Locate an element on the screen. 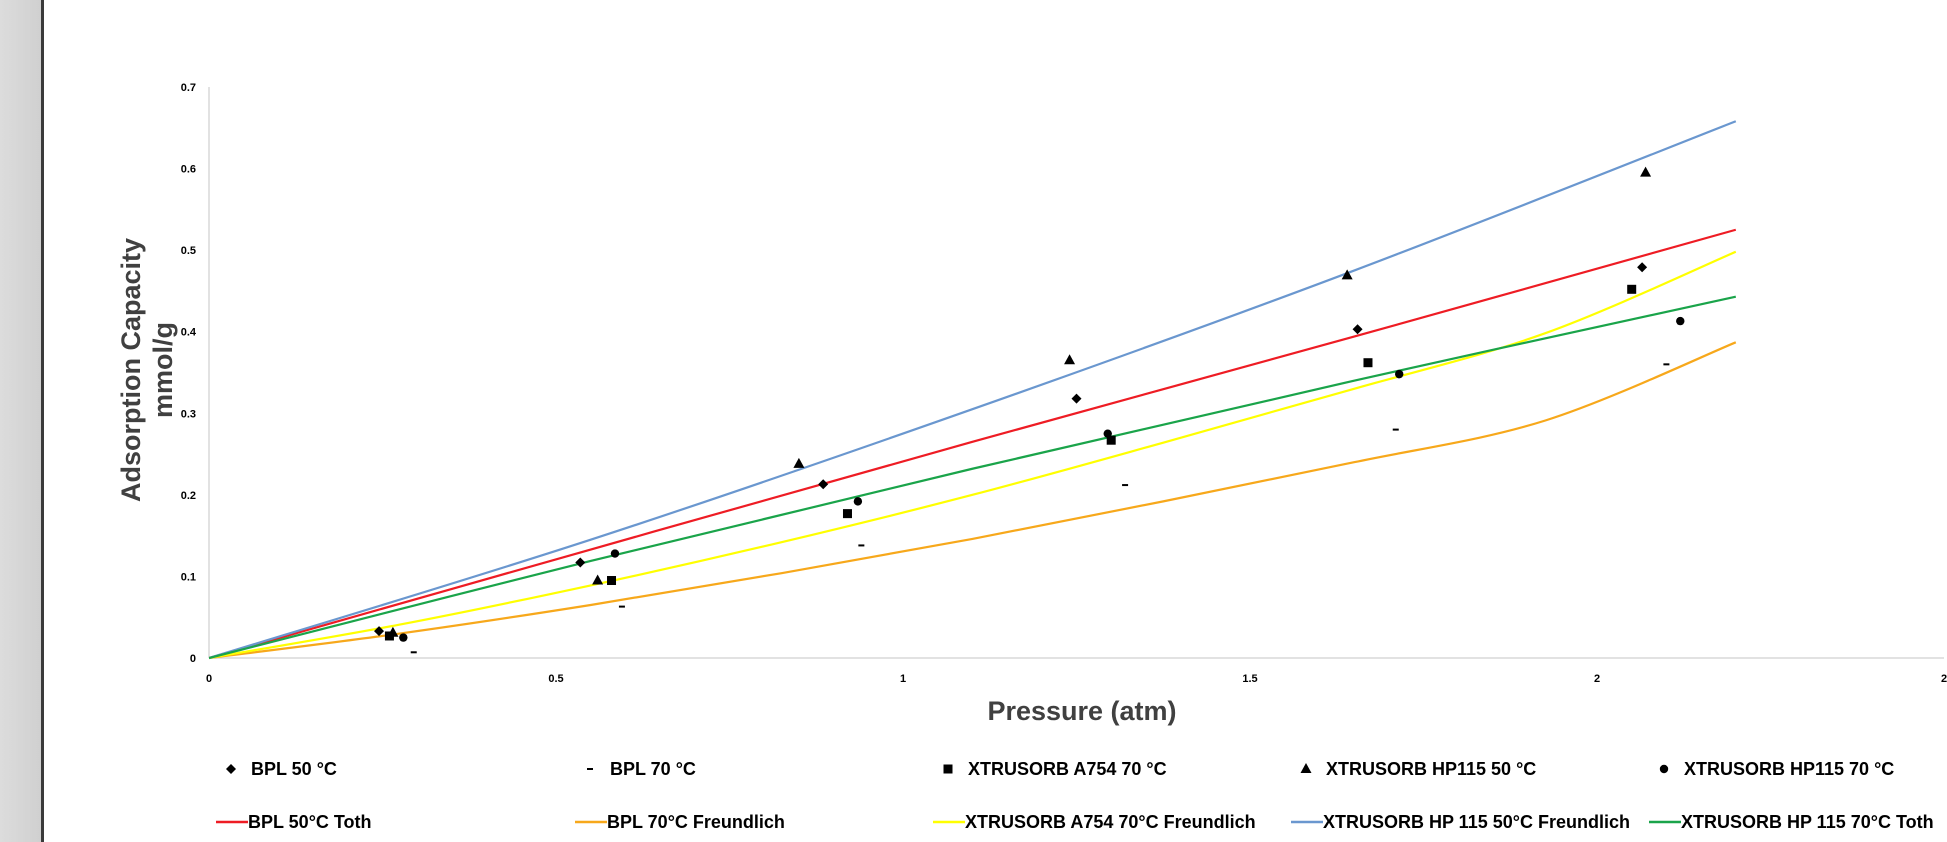  legend-label: XTRUSORB A754 70°C Freundlich is located at coordinates (1110, 822).